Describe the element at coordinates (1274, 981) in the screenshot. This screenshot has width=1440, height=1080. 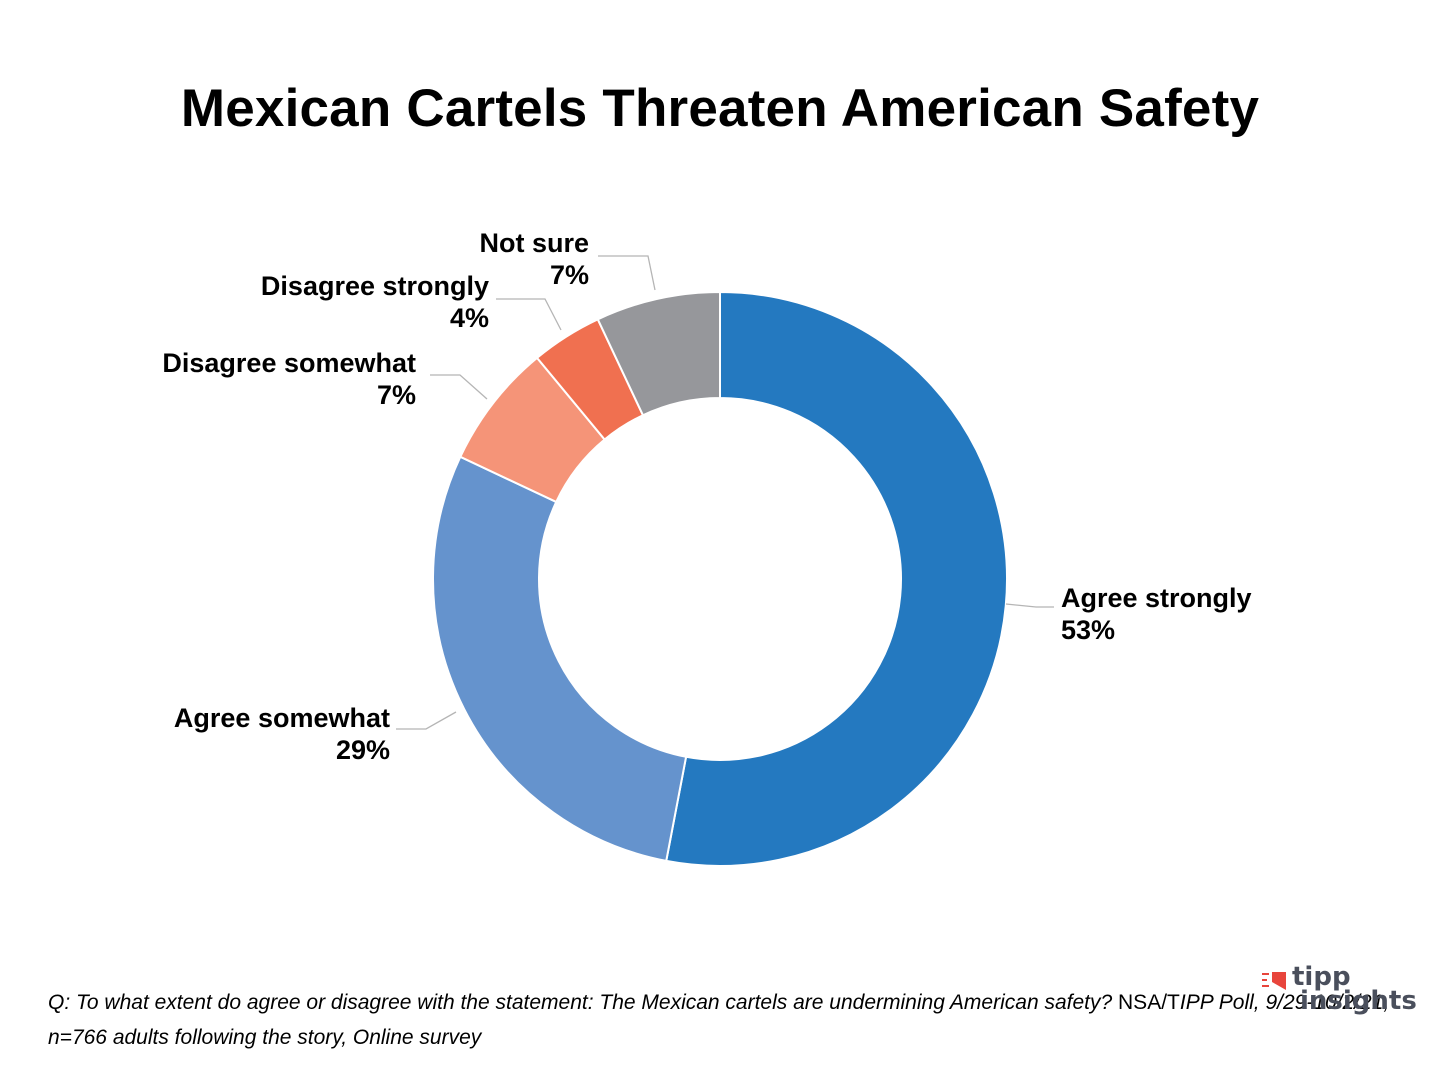
I see `logo-mark-icon` at that location.